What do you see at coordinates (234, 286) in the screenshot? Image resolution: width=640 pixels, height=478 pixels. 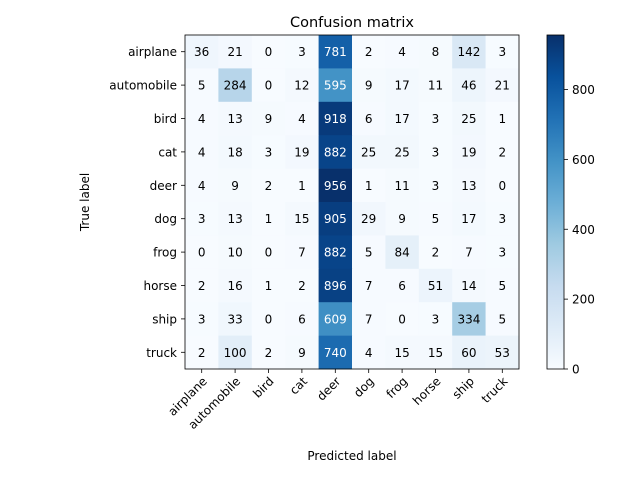 I see `cell-value-label: 16` at bounding box center [234, 286].